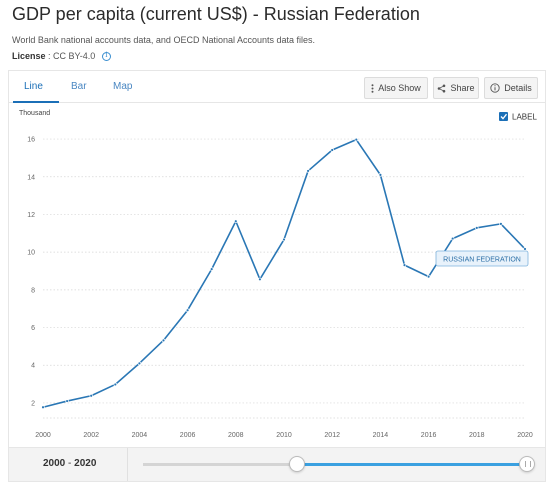  What do you see at coordinates (127, 464) in the screenshot?
I see `range-divider` at bounding box center [127, 464].